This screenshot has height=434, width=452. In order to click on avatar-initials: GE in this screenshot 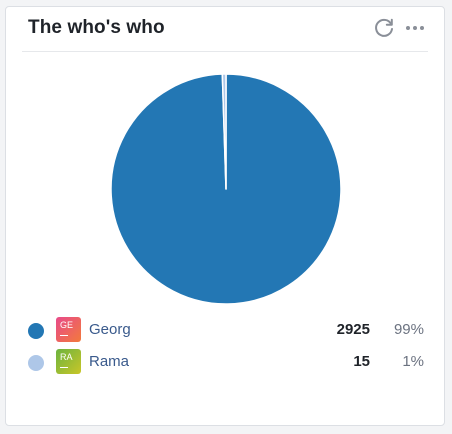, I will do `click(67, 325)`.